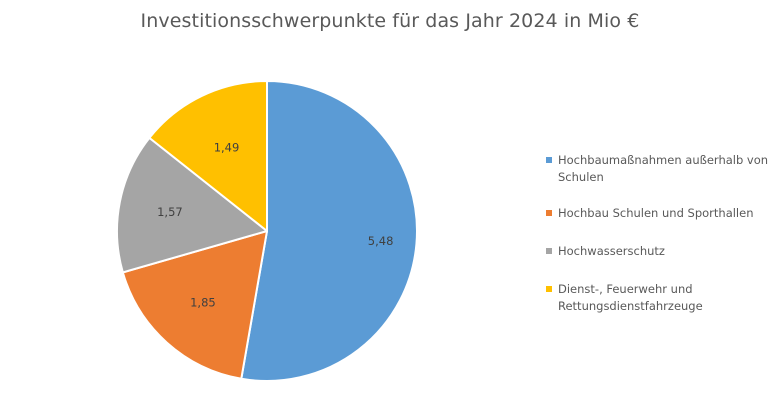 This screenshot has width=780, height=408. I want to click on data-label: 1,49, so click(227, 147).